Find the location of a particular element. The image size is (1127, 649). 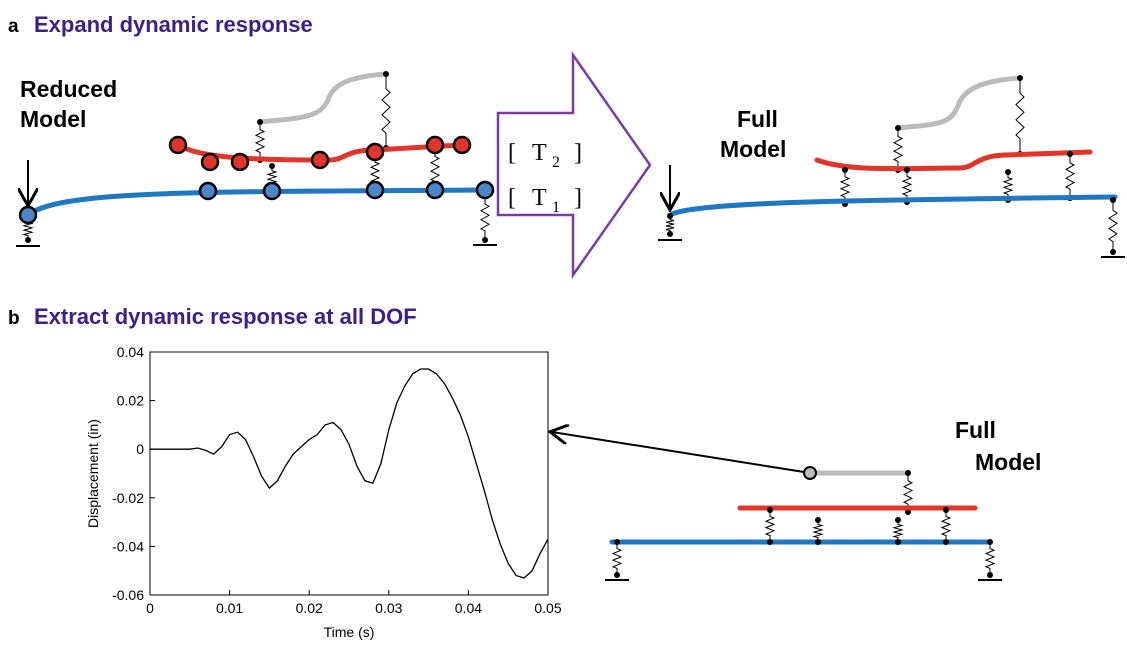

arrow is located at coordinates (678, 452).